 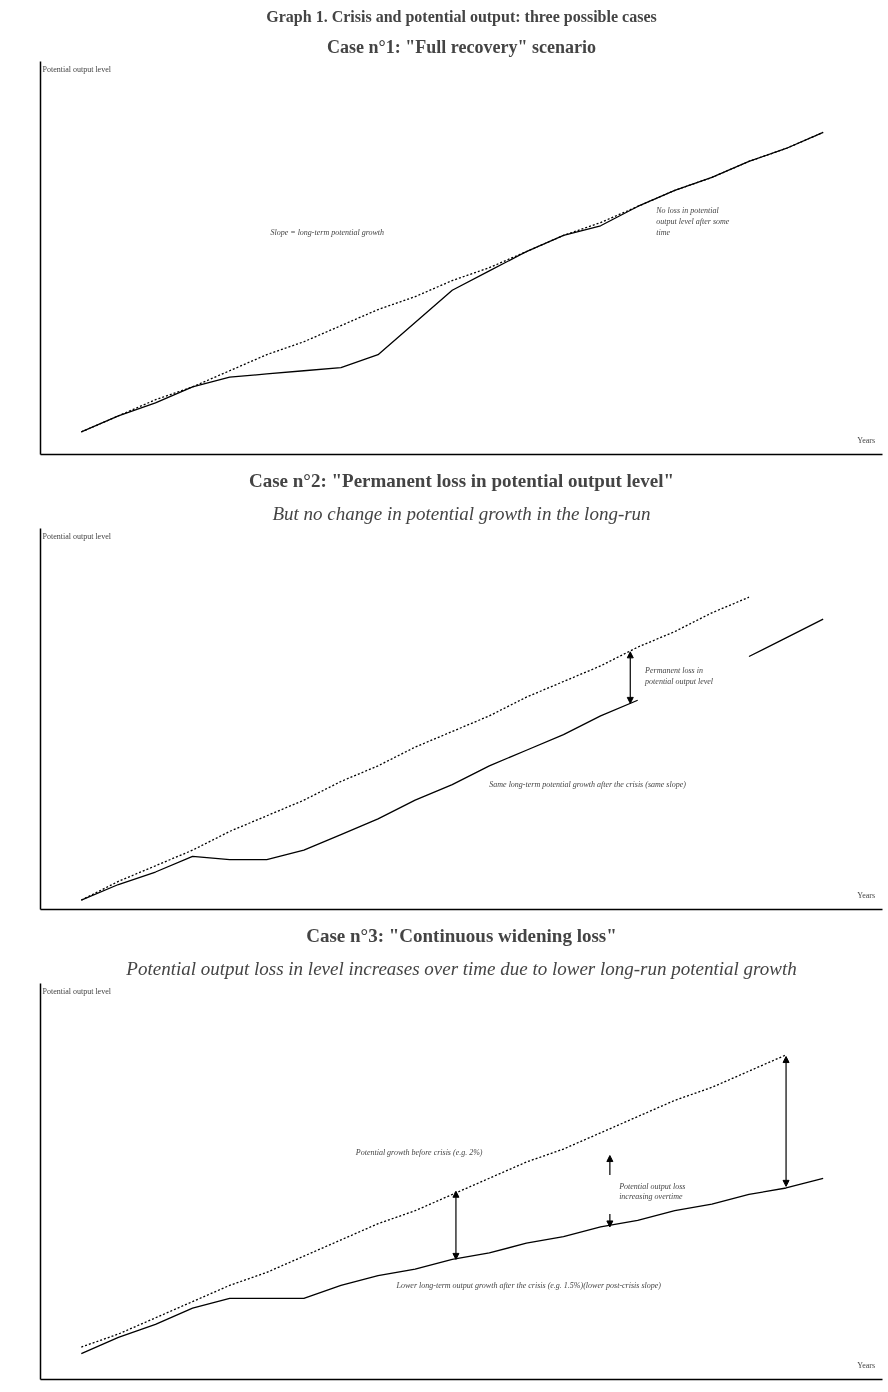 I want to click on chart-subtitle: Potential output loss in level increases over time due to lower long-run potential growth, so click(x=461, y=968).